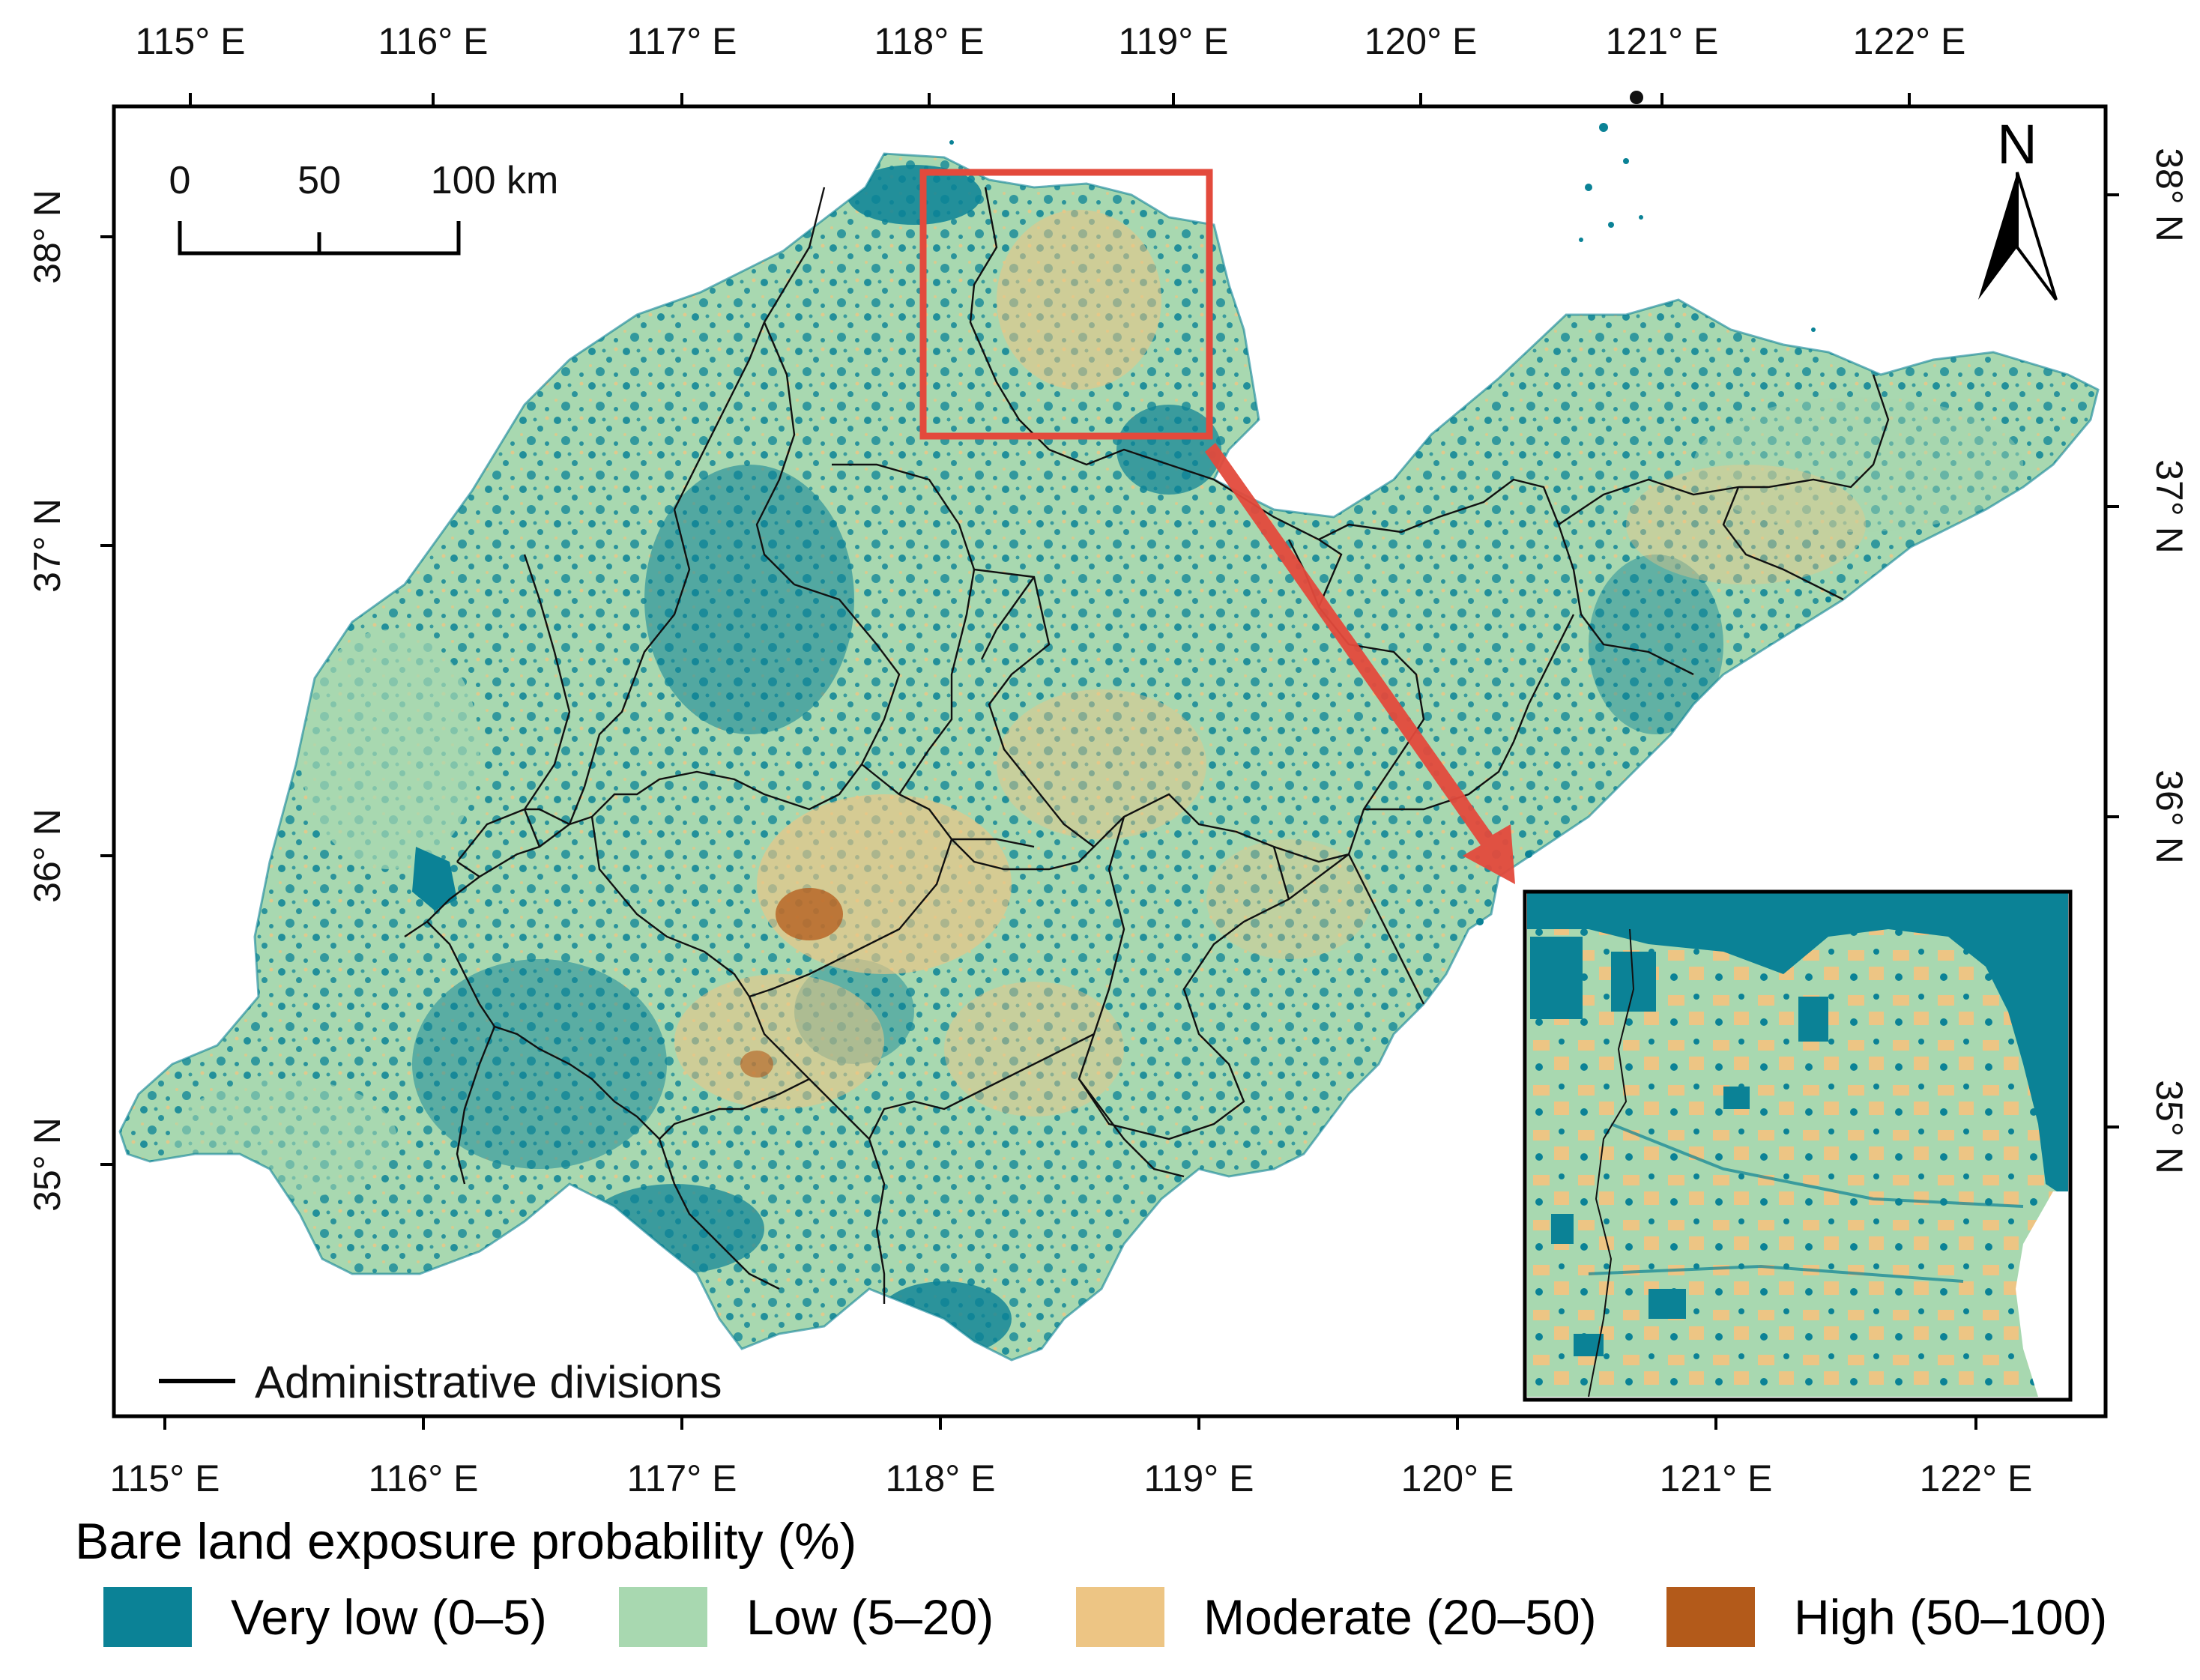 This screenshot has height=1680, width=2200. Describe the element at coordinates (2018, 207) in the screenshot. I see `north-arrow-icon: N` at that location.